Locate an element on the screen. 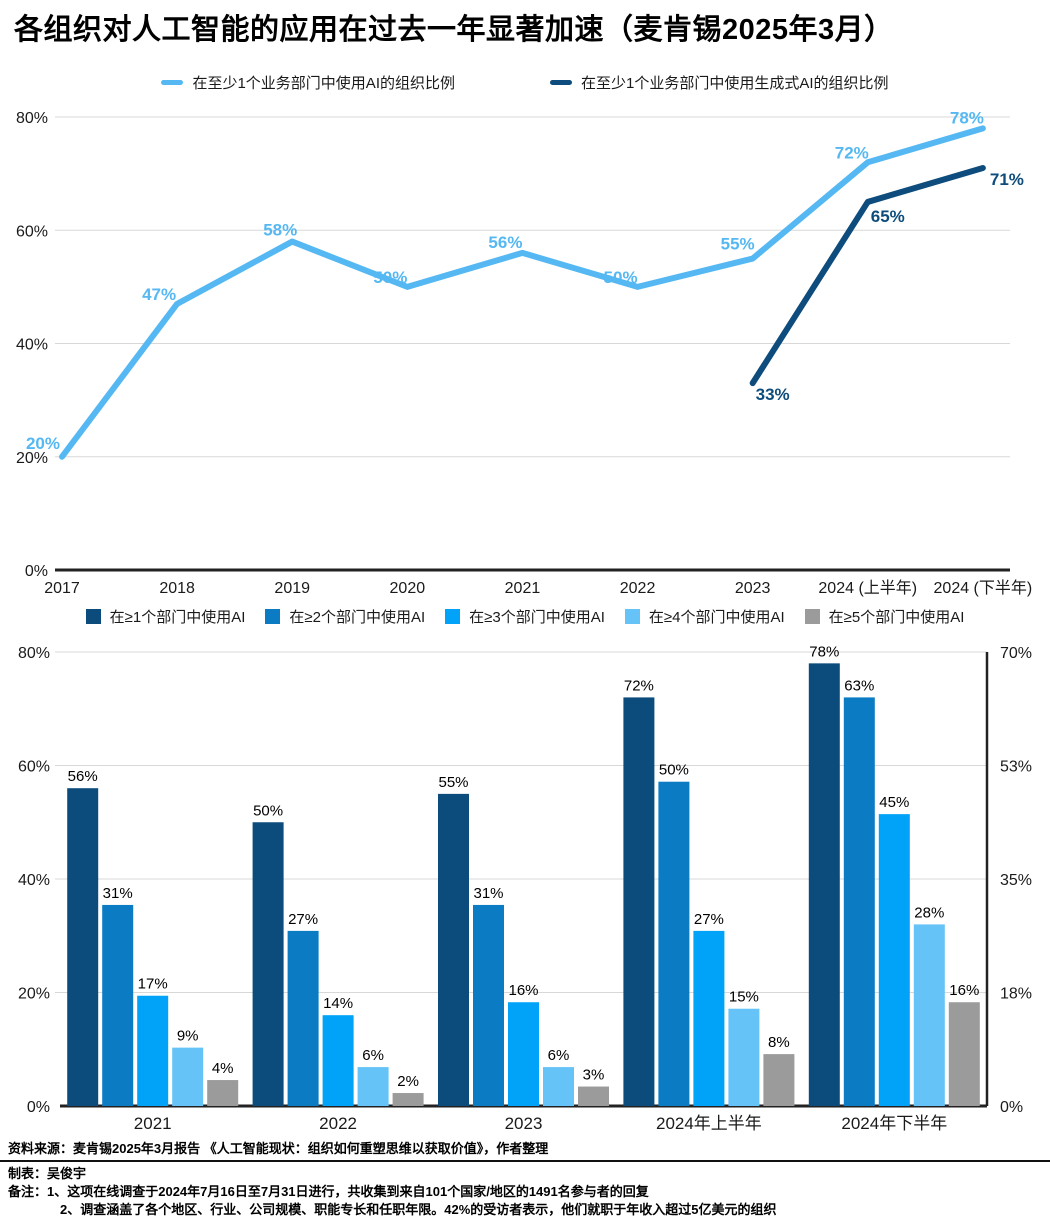  bar-value-label: 3% is located at coordinates (594, 1075).